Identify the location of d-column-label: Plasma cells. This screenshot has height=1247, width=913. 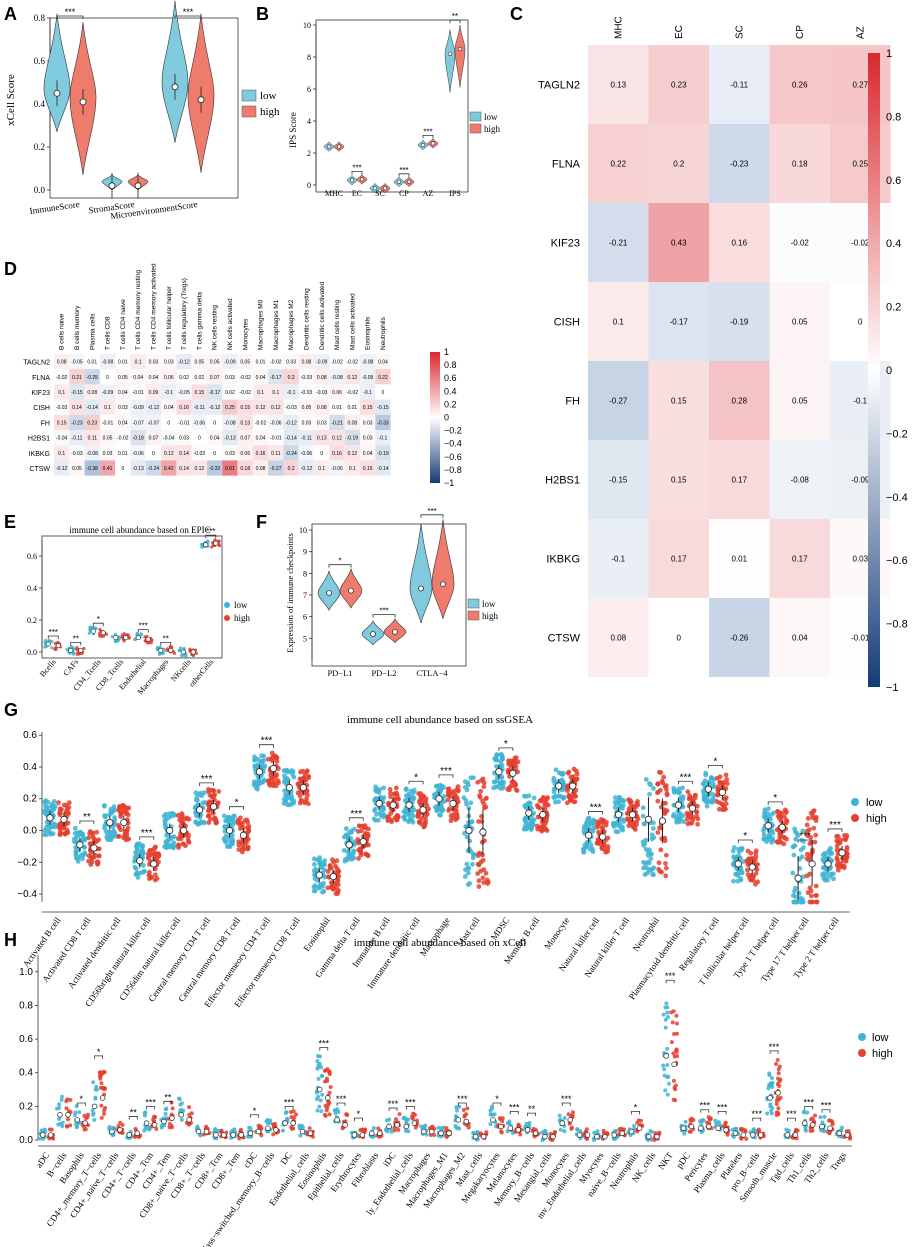
(92, 331).